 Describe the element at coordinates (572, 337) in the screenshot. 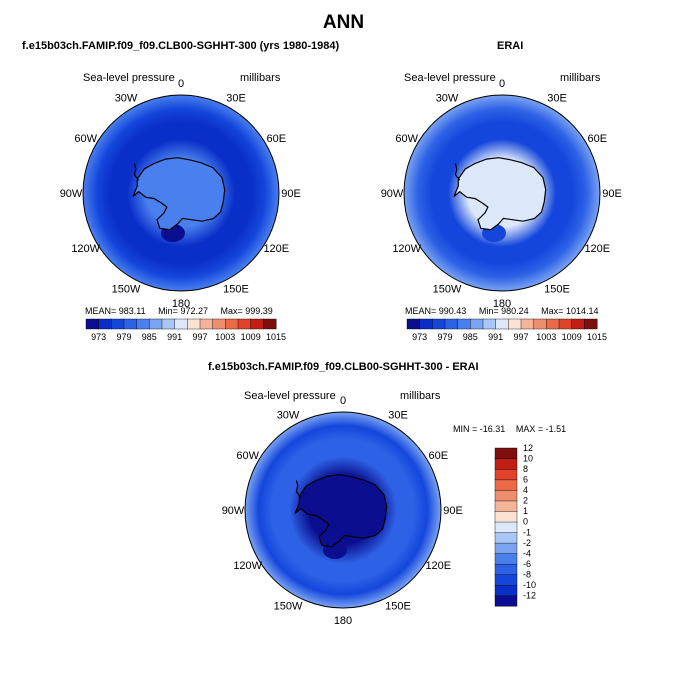

I see `panel2-colorbar-tick-label: 1009` at that location.